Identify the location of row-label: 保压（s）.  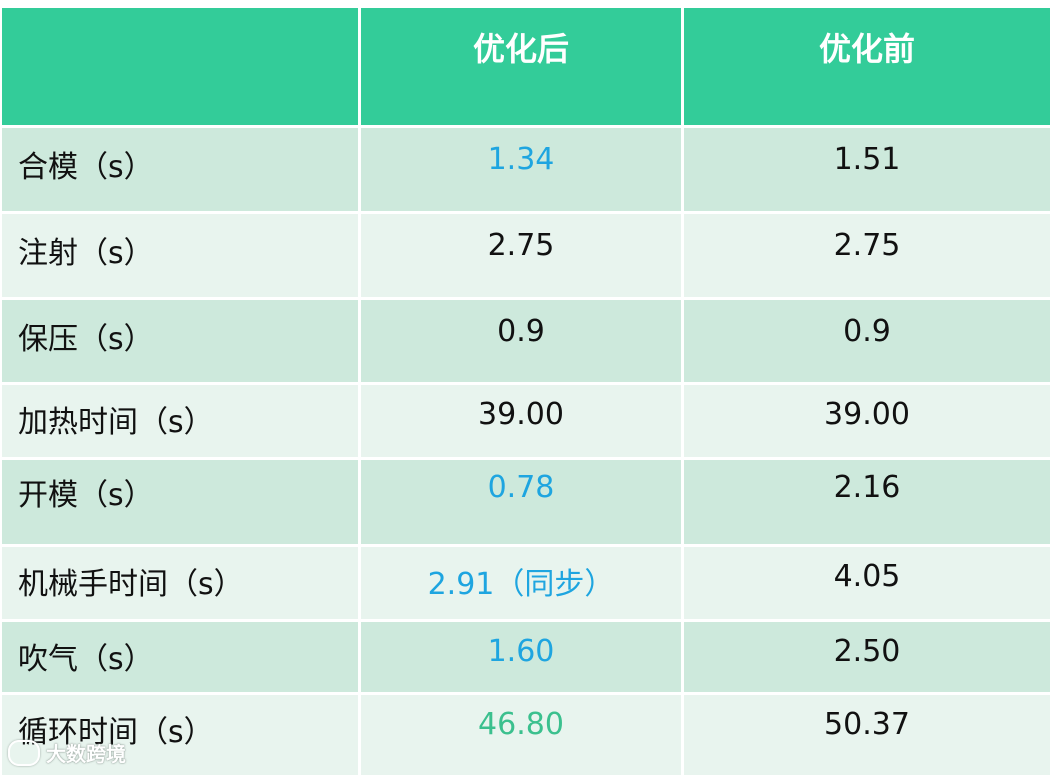
(181, 341).